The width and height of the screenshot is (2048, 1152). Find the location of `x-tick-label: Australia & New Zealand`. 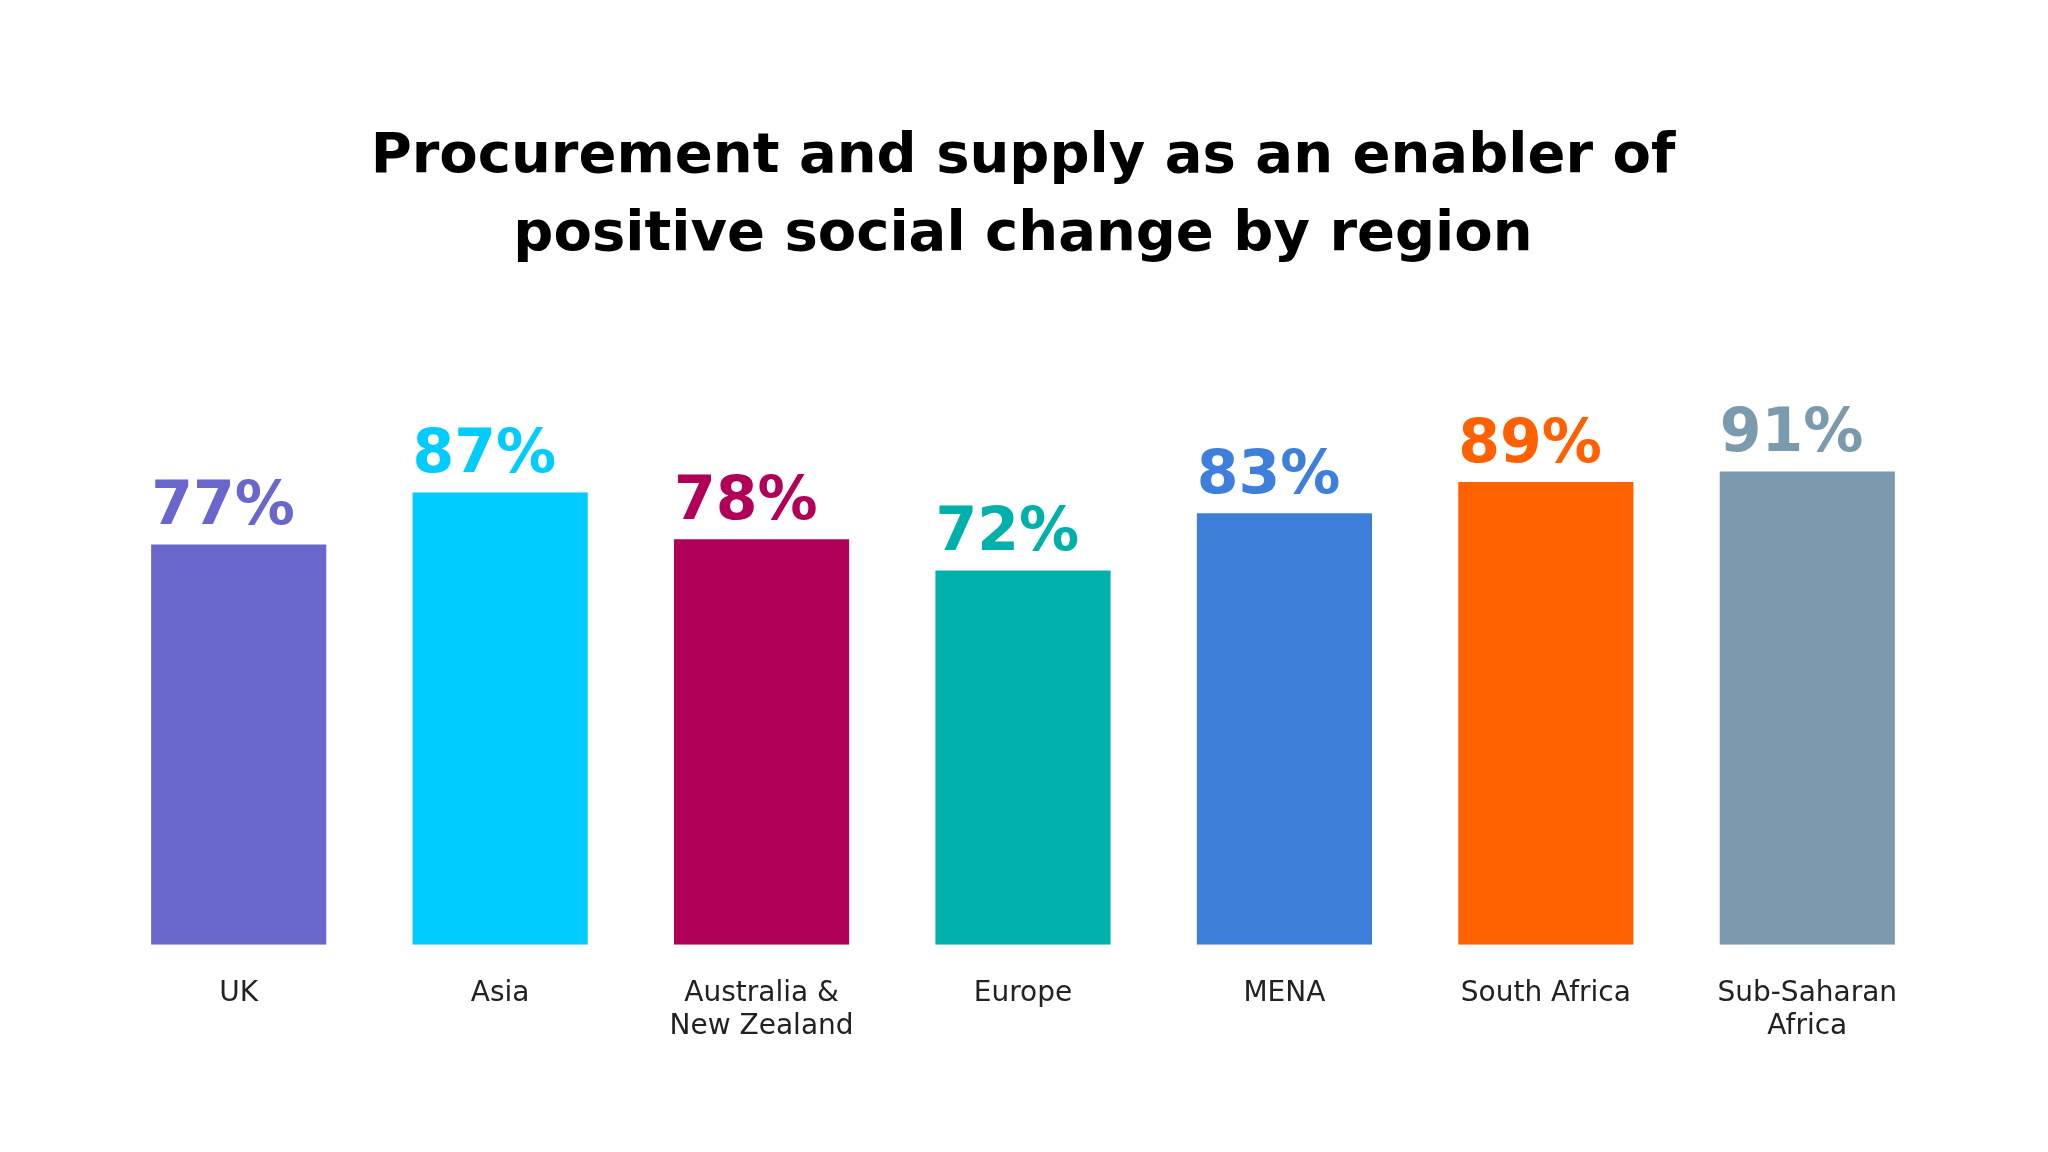

x-tick-label: Australia & New Zealand is located at coordinates (761, 1008).